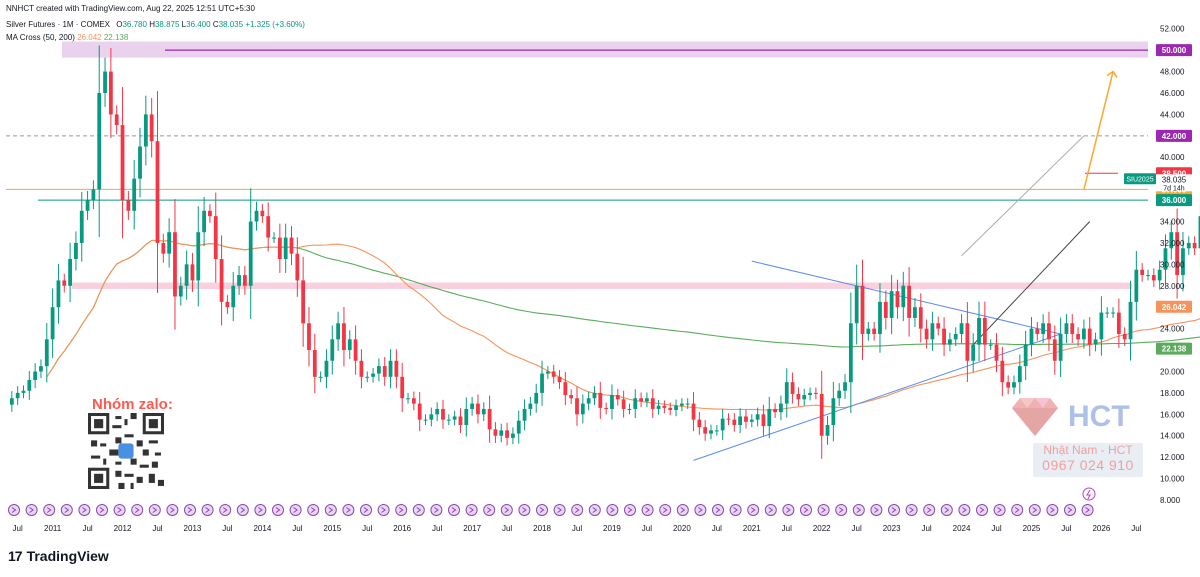 The height and width of the screenshot is (577, 1200). What do you see at coordinates (1174, 183) in the screenshot?
I see `current-price-box` at bounding box center [1174, 183].